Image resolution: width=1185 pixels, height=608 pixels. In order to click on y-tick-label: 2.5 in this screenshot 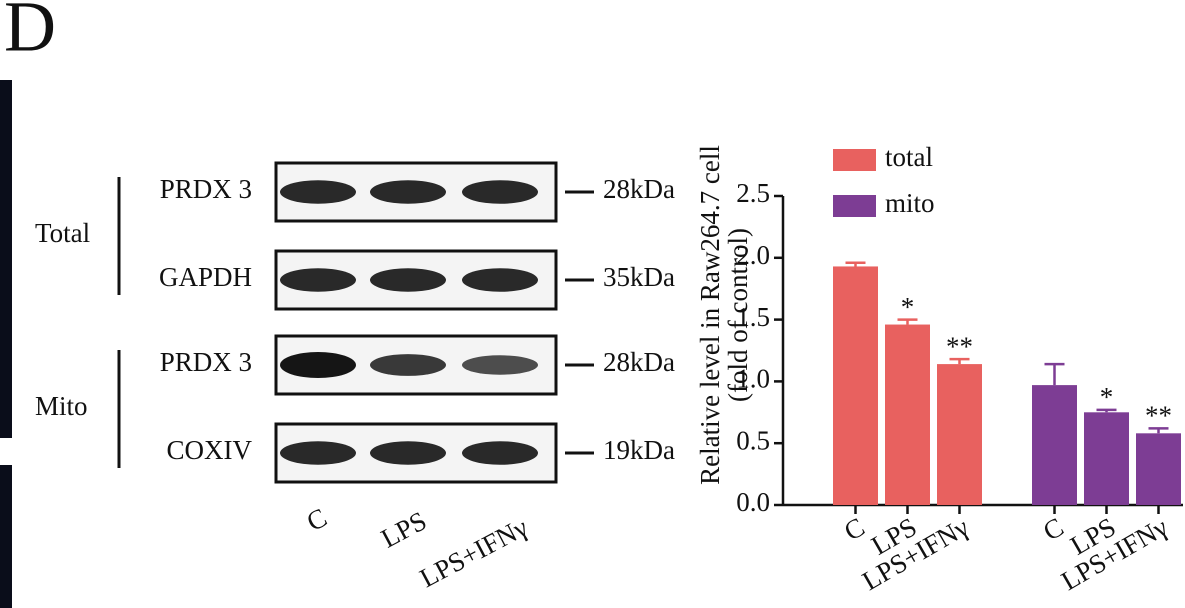, I will do `click(753, 193)`.